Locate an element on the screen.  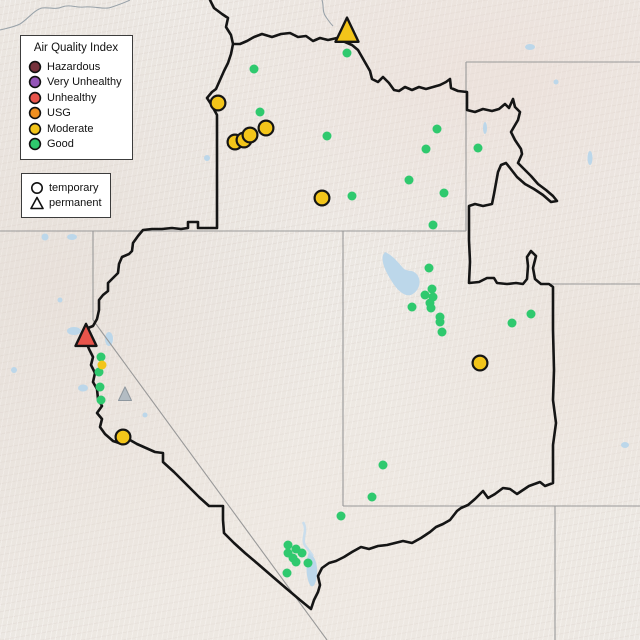
usg-swatch-icon is located at coordinates (35, 113).